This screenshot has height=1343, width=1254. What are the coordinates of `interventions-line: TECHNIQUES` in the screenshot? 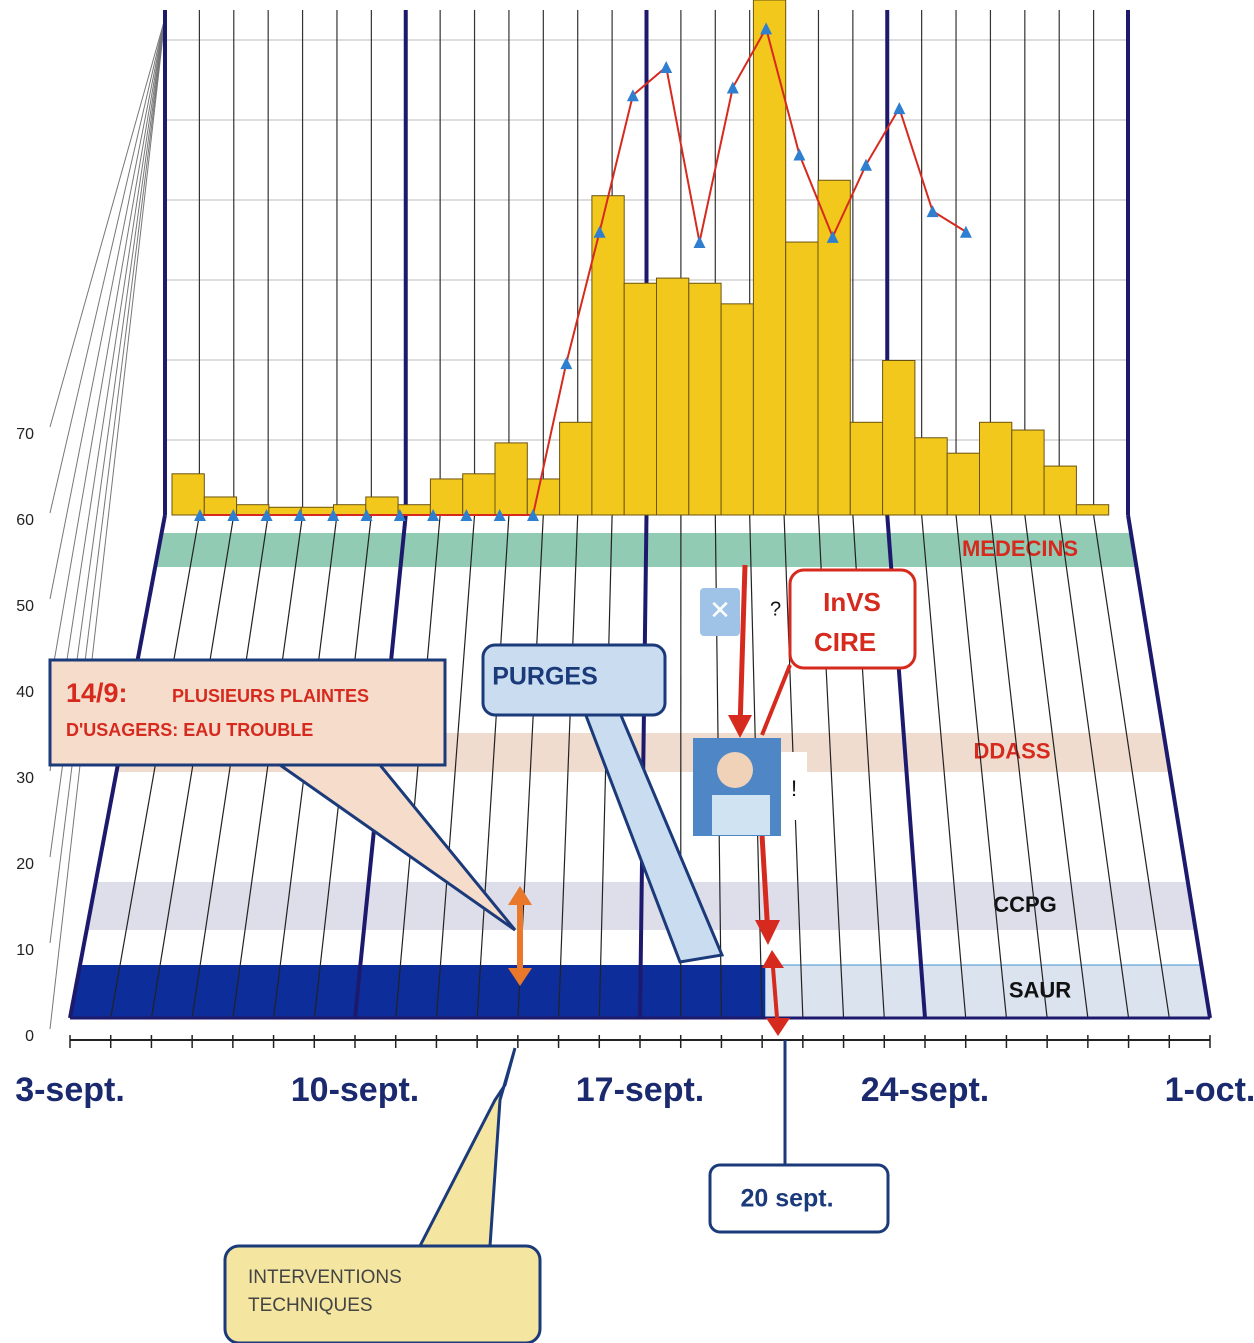 It's located at (310, 1305).